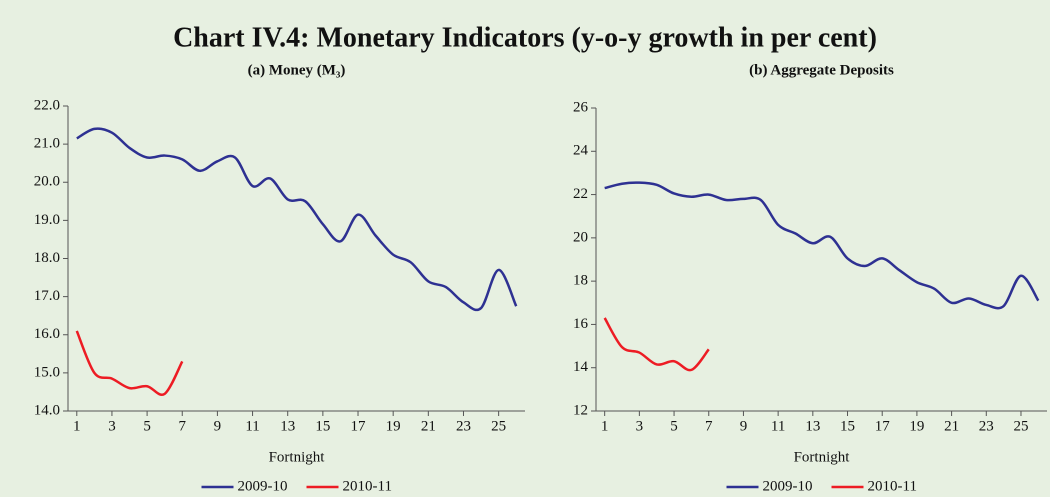 The height and width of the screenshot is (497, 1050). I want to click on y-tick-label: 16.0, so click(47, 334).